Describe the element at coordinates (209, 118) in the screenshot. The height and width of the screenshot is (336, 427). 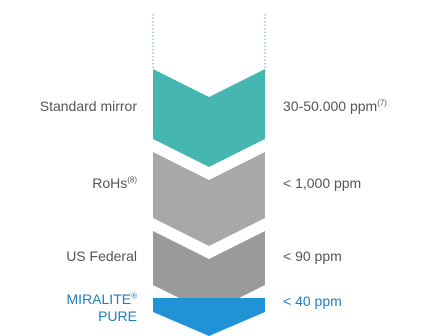
I see `chevron-standard-mirror` at that location.